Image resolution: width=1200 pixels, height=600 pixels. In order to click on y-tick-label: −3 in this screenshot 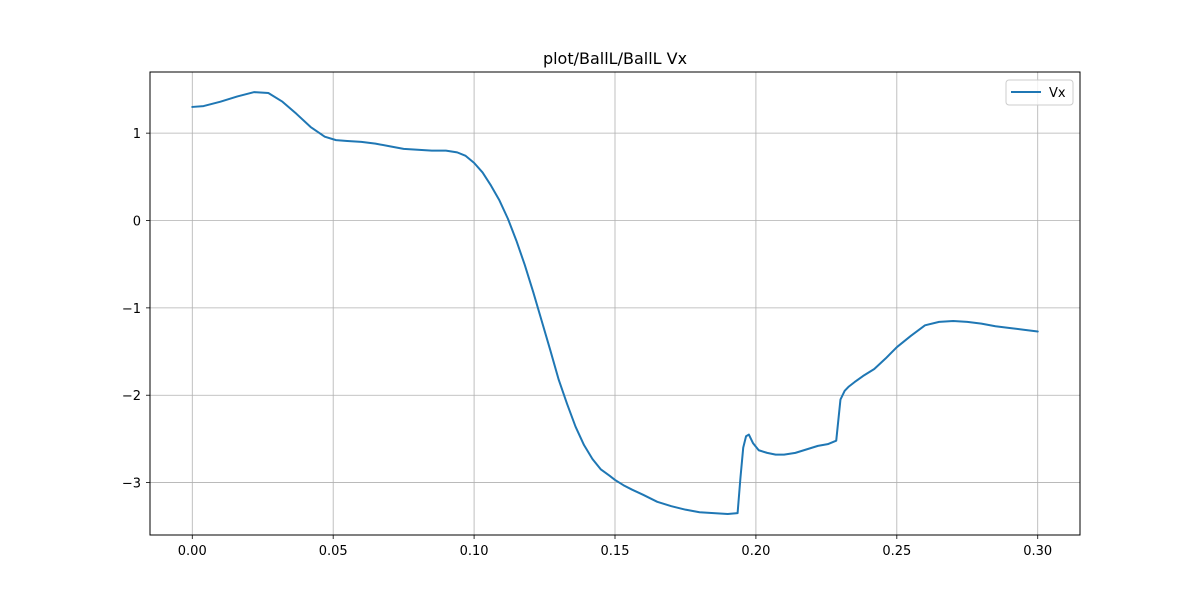, I will do `click(131, 484)`.